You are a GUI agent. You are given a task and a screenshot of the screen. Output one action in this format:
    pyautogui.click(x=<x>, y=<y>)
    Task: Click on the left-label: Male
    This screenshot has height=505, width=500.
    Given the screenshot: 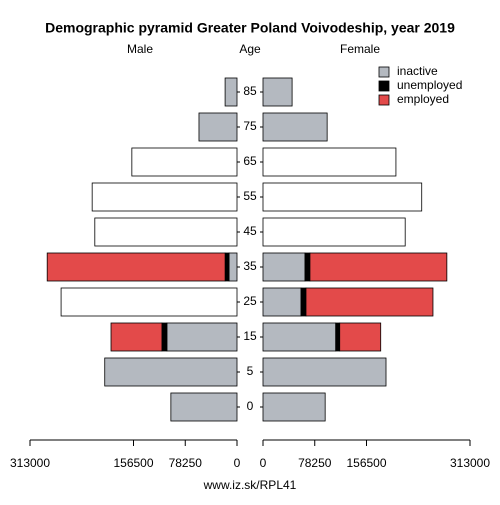 What is the action you would take?
    pyautogui.click(x=140, y=49)
    